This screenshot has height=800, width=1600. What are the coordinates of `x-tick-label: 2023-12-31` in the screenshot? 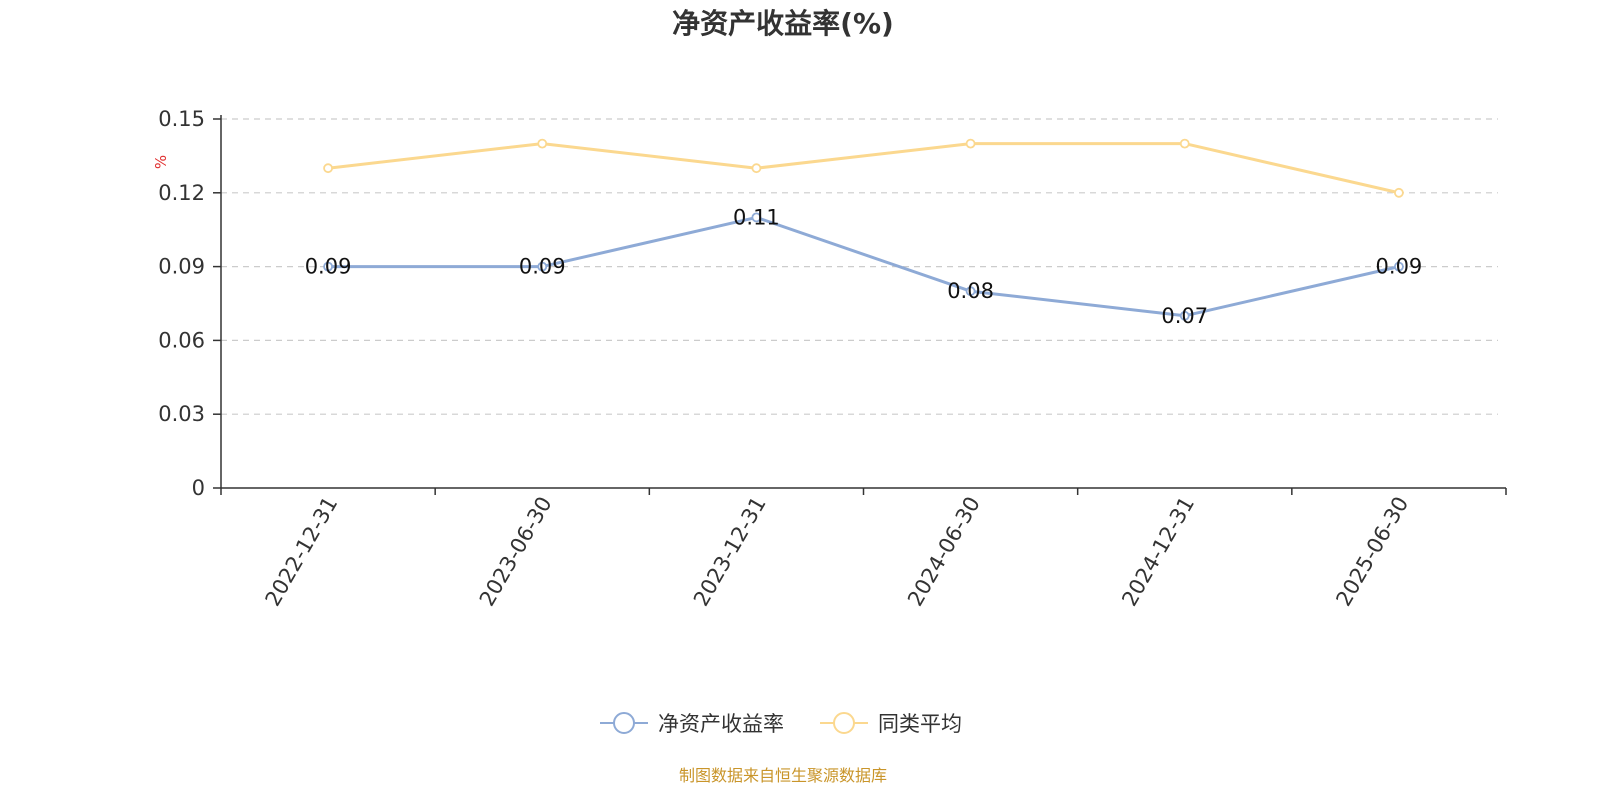 It's located at (730, 552).